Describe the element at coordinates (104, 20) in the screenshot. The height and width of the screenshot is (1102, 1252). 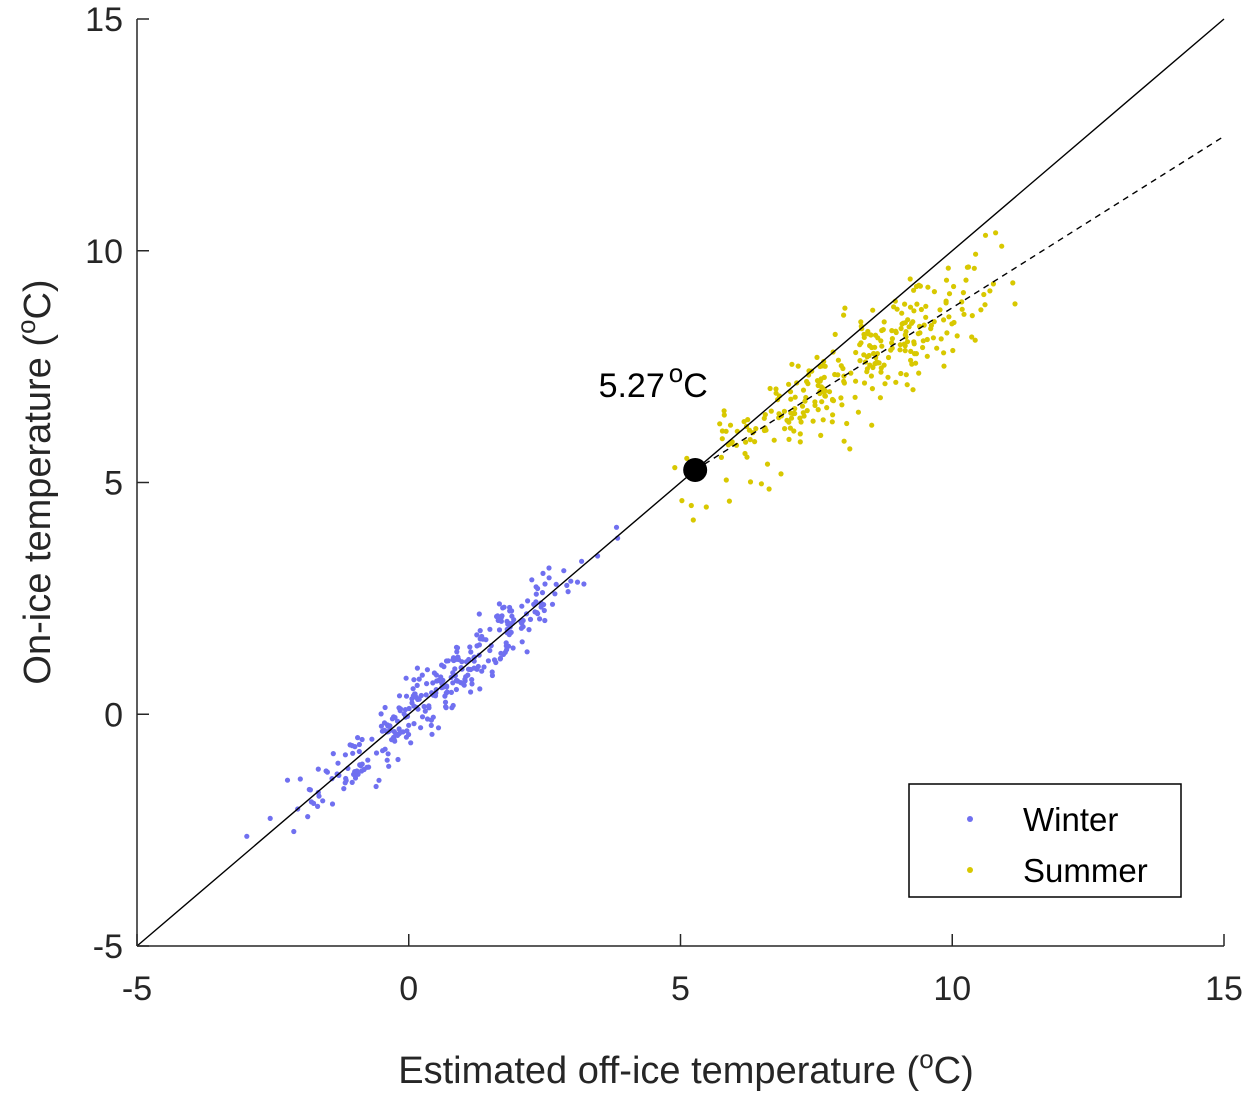
I see `y-tick-label: 15` at that location.